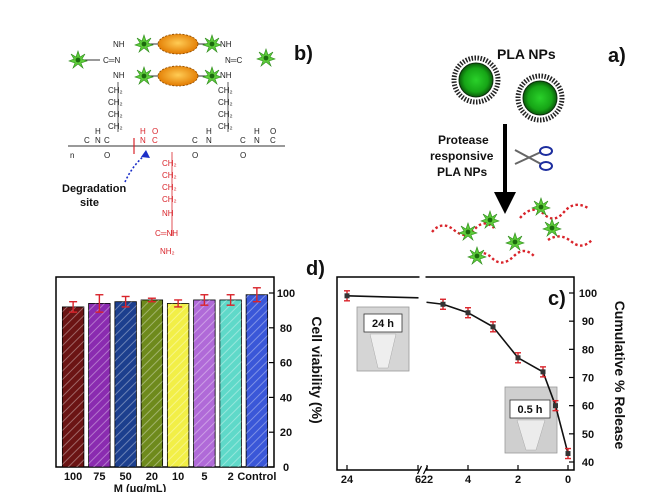  Describe the element at coordinates (427, 480) in the screenshot. I see `chart-c-xtick-label: 22` at that location.